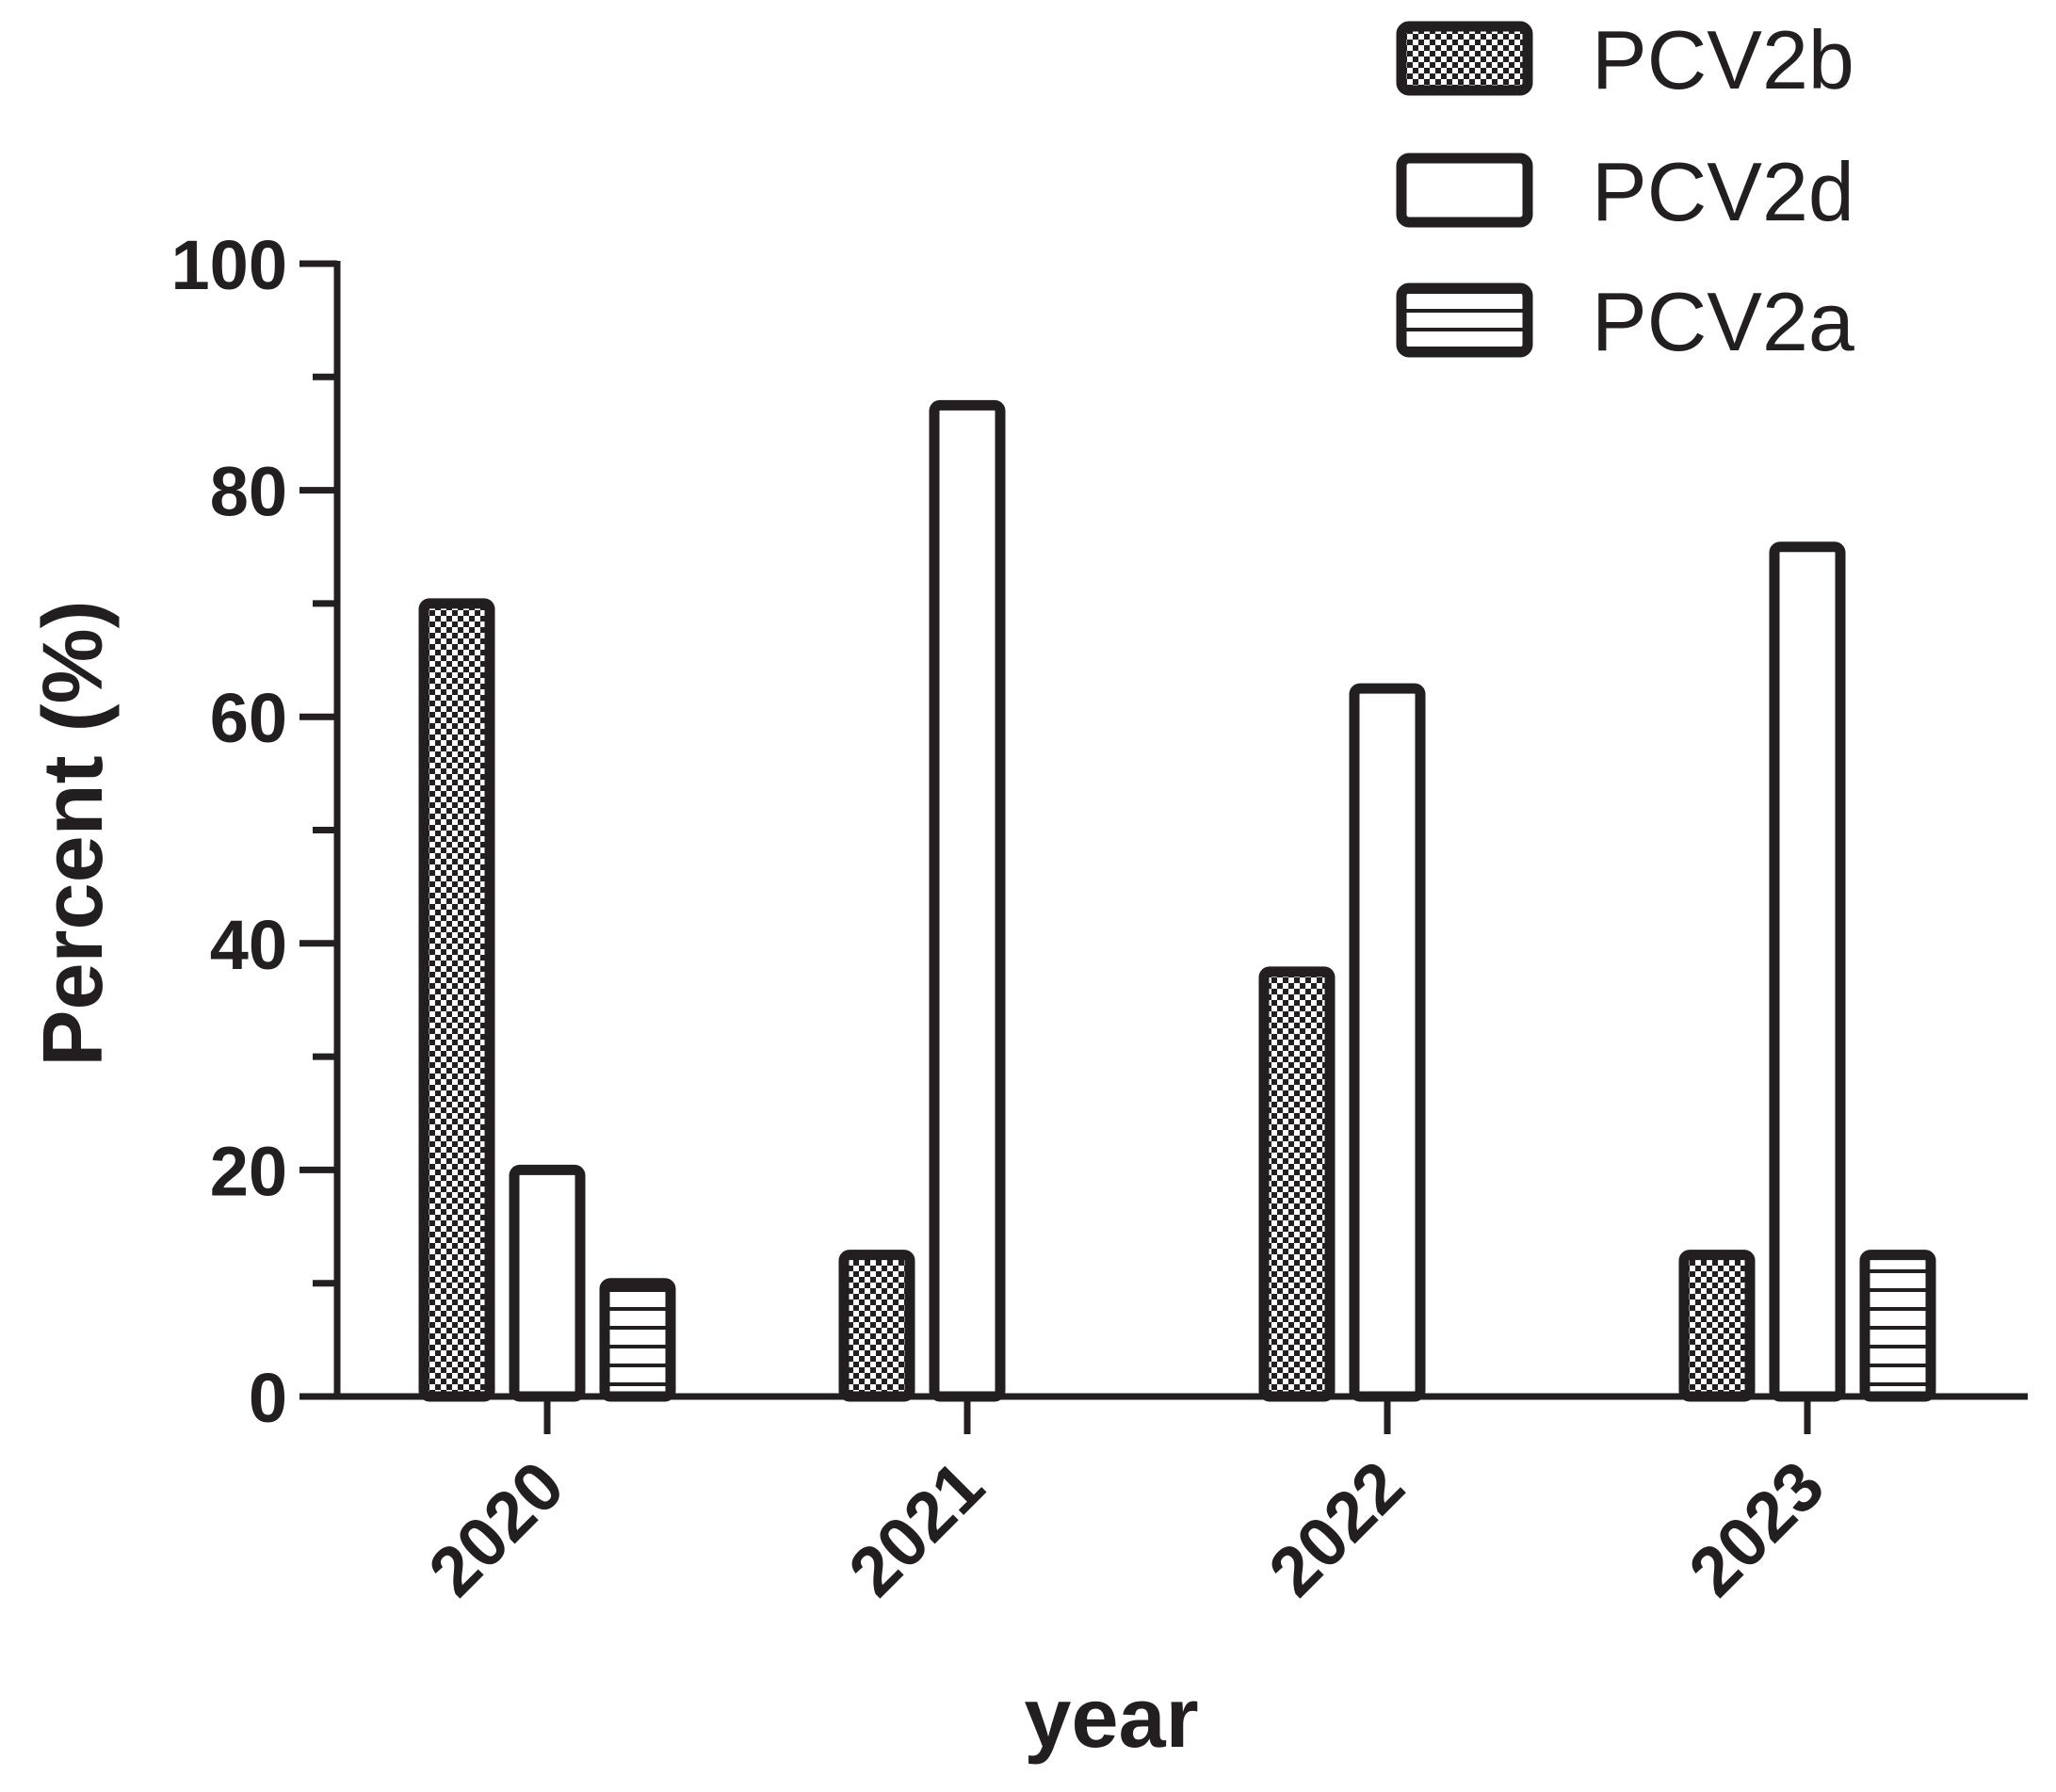 The width and height of the screenshot is (2056, 1792). I want to click on y-tick-label-0: 0, so click(268, 1398).